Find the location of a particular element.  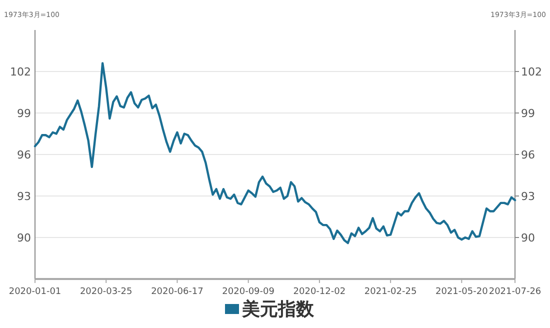

y-tick-label: 93 is located at coordinates (24, 196).